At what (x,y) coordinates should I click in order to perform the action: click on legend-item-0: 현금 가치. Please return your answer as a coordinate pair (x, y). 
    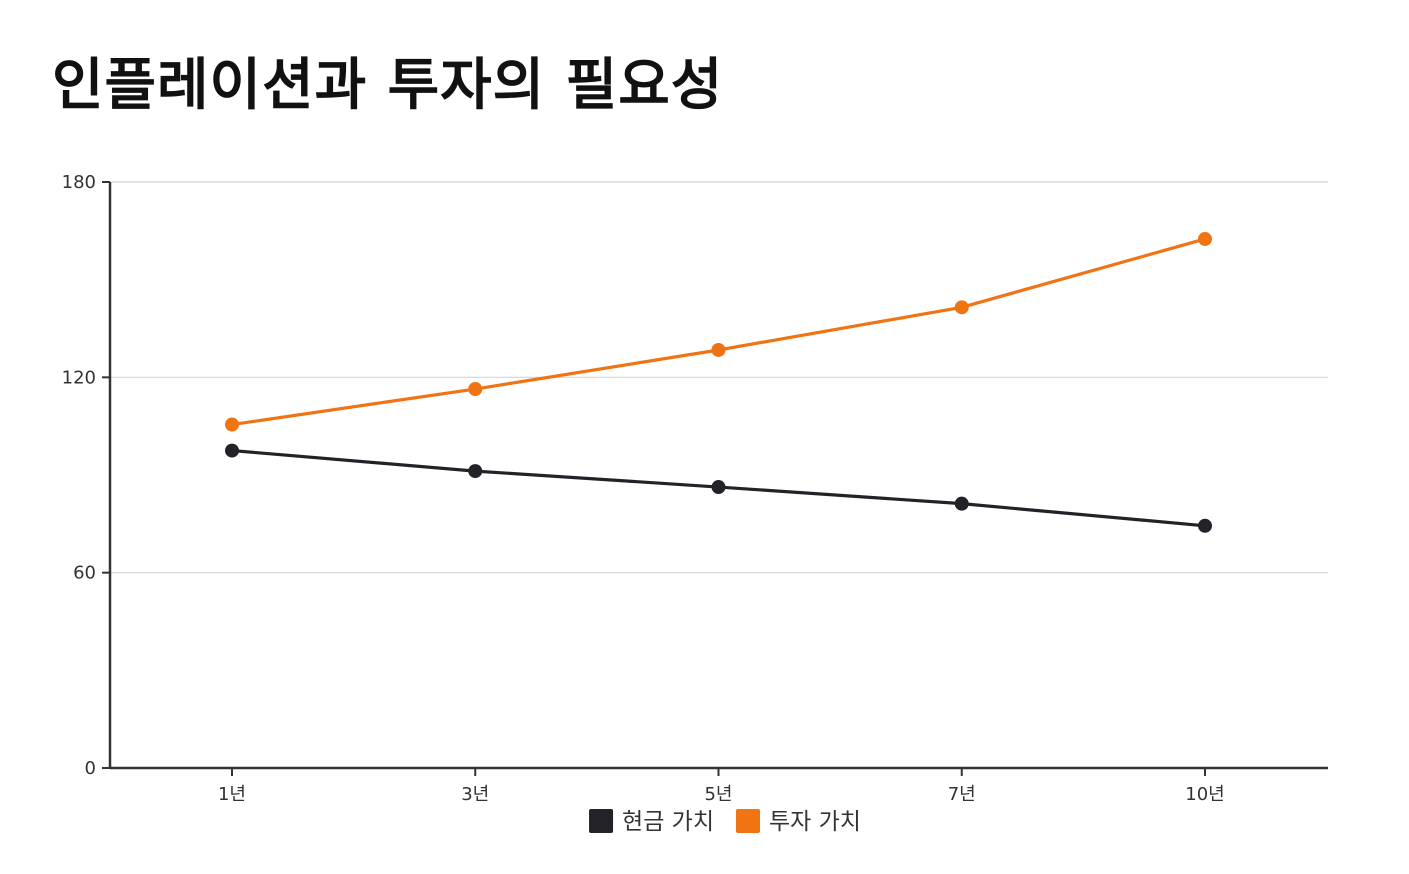
    Looking at the image, I should click on (651, 822).